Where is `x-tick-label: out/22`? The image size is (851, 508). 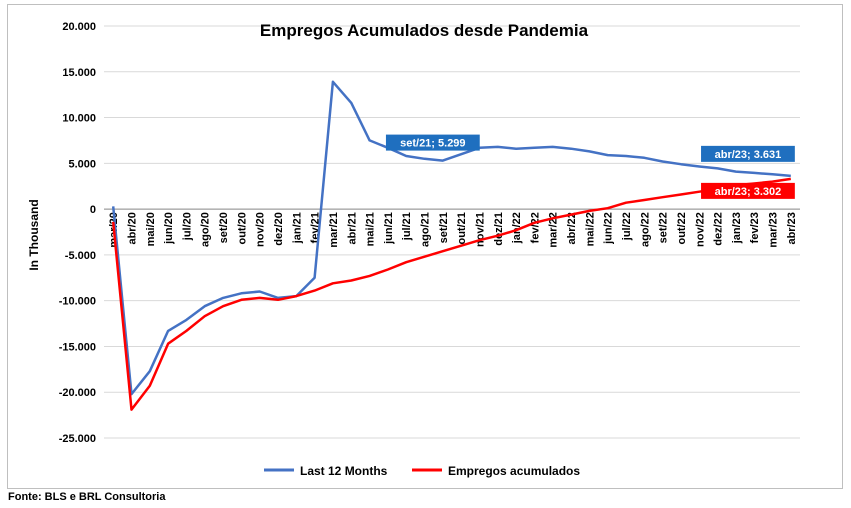 x-tick-label: out/22 is located at coordinates (682, 228).